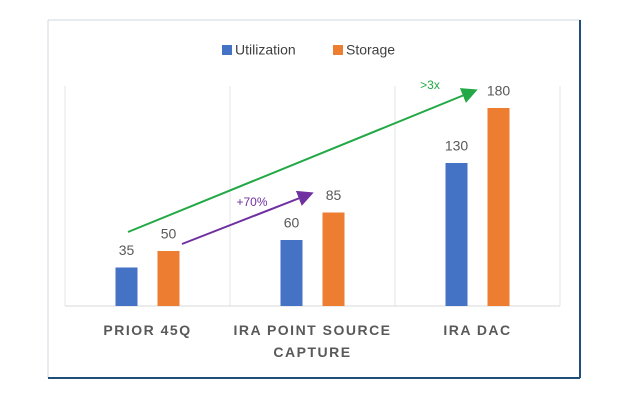 The height and width of the screenshot is (413, 640). Describe the element at coordinates (312, 341) in the screenshot. I see `x-tick-label: IRA POINT SOURCE CAPTURE` at that location.